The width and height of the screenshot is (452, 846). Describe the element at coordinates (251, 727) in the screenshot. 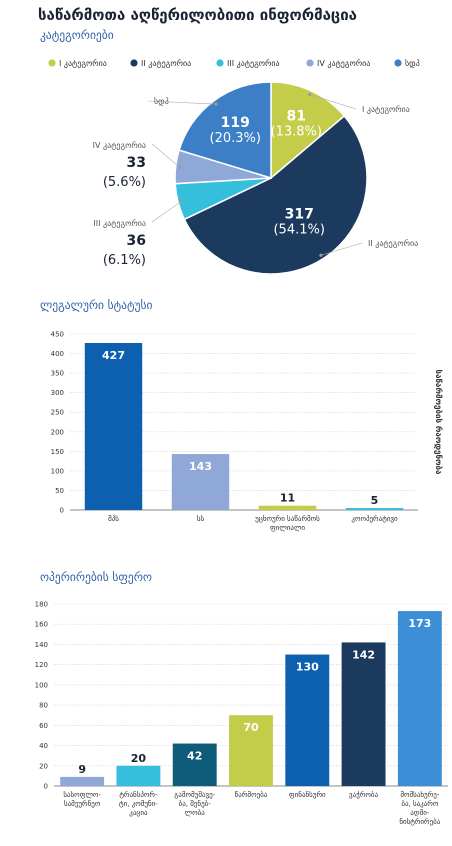

I see `bar-value: 70` at that location.